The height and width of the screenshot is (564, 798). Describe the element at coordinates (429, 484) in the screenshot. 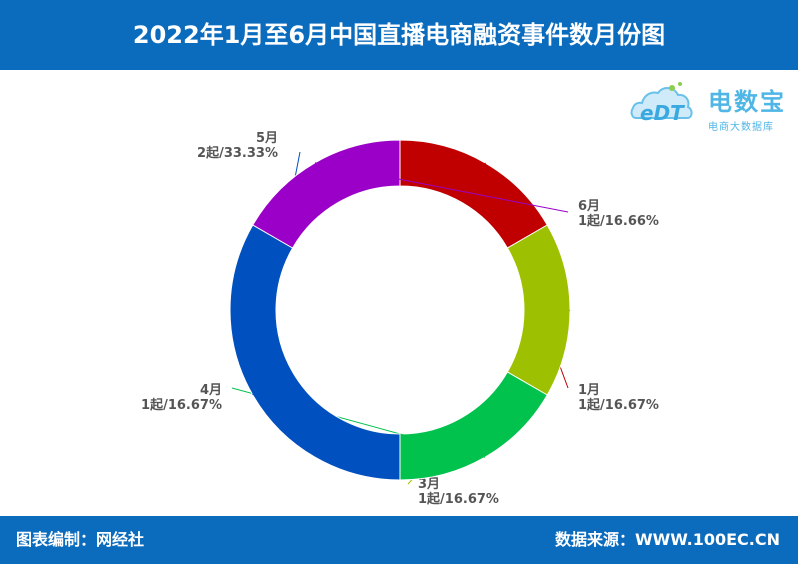

I see `slice-name-label-2: 3月` at that location.